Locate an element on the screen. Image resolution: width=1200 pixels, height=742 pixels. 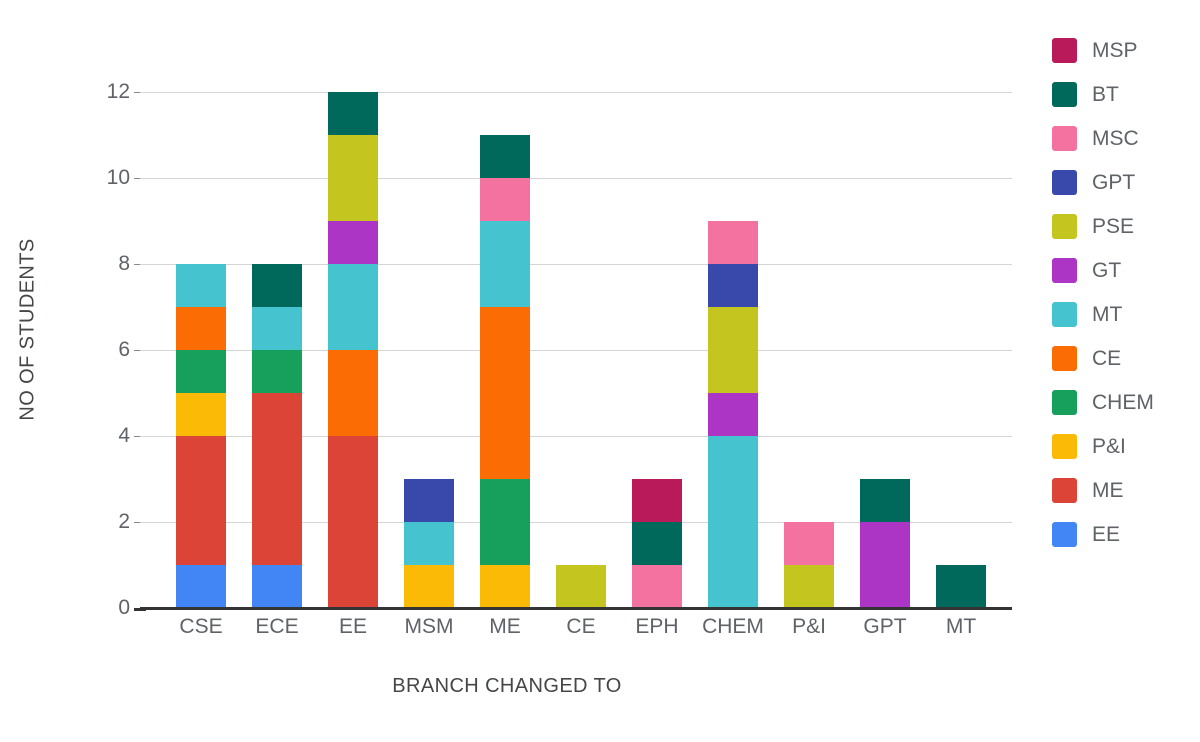
x-axis-tick-label: EE is located at coordinates (352, 626).